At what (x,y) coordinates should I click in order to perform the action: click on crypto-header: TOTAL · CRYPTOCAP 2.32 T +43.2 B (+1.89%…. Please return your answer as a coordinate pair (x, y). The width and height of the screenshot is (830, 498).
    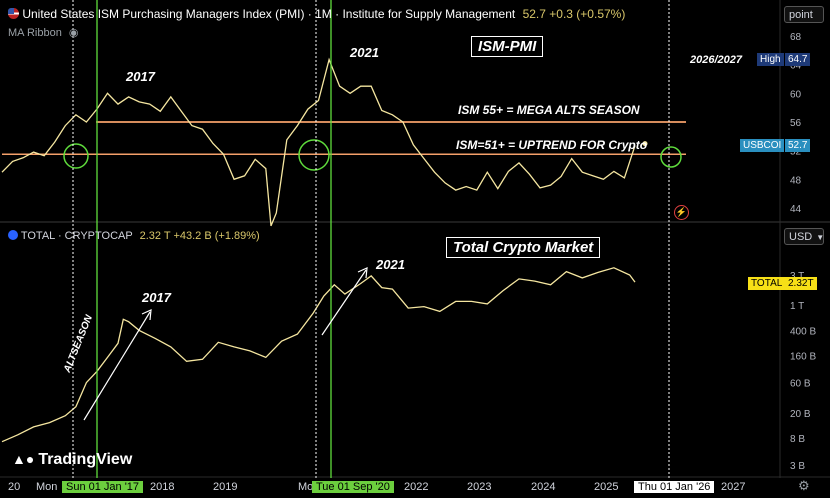
    Looking at the image, I should click on (134, 236).